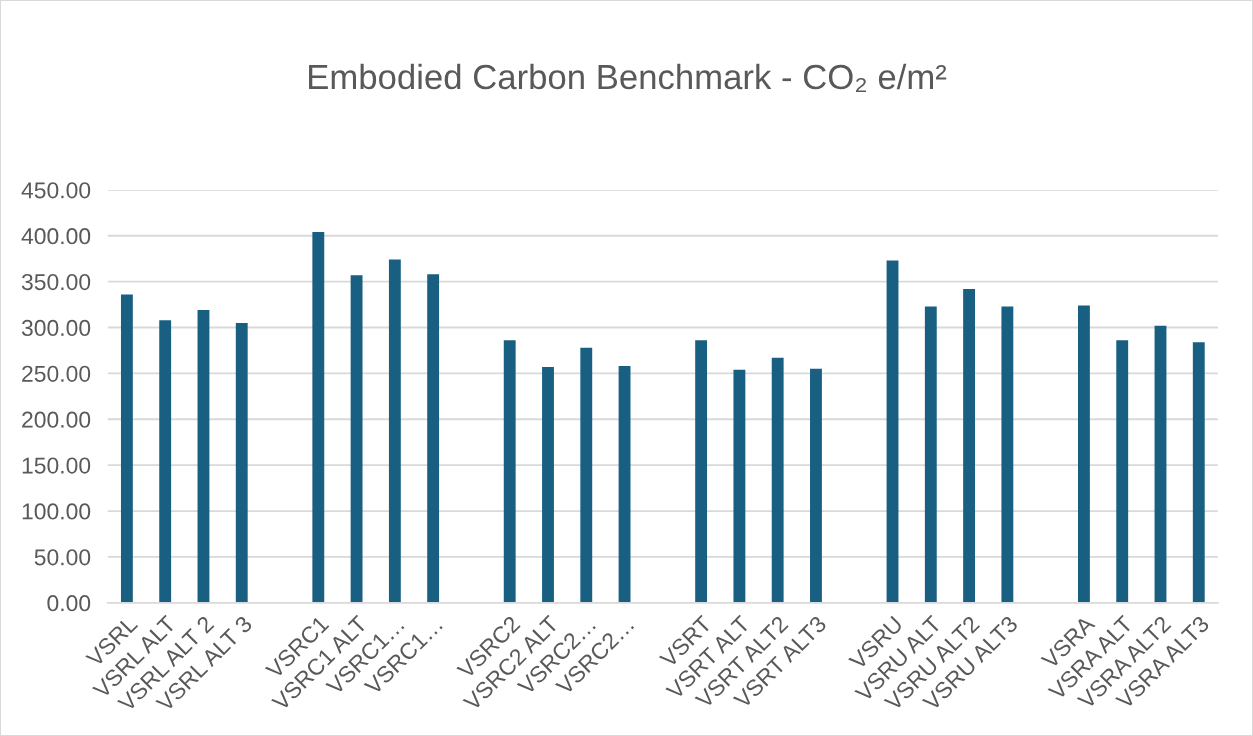 Image resolution: width=1253 pixels, height=736 pixels. I want to click on y-tick-label: 150.00, so click(56, 465).